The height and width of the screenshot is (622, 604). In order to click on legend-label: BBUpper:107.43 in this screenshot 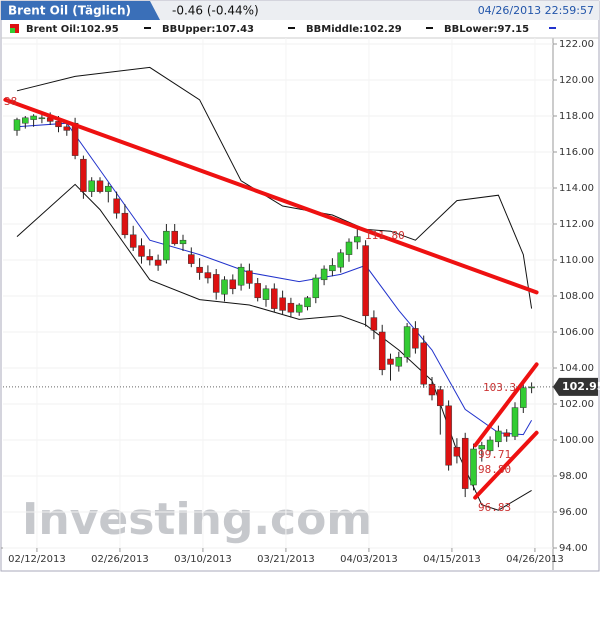, I will do `click(208, 29)`.